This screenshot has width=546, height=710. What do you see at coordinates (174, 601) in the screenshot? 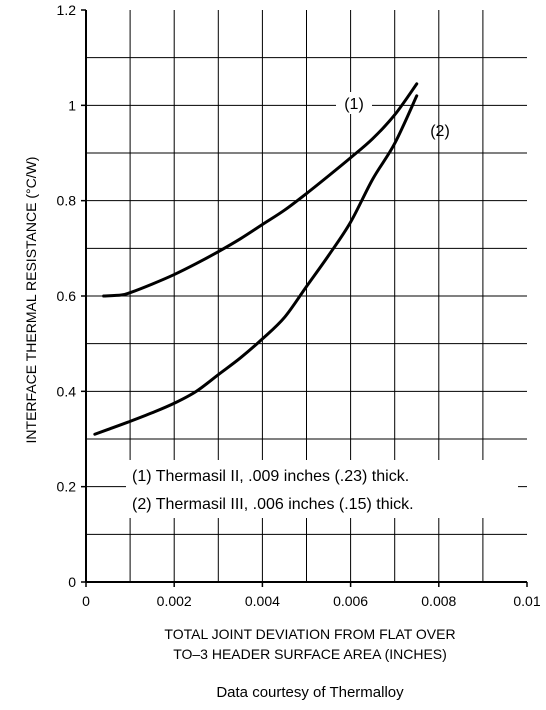
I see `x-tick-label: 0.002` at bounding box center [174, 601].